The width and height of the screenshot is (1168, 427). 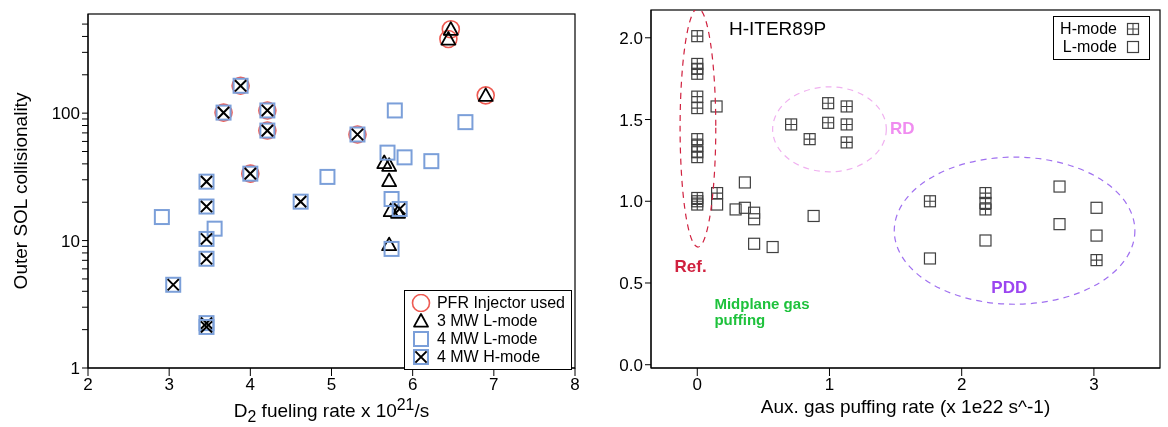 What do you see at coordinates (829, 385) in the screenshot?
I see `x-tick-label: 1` at bounding box center [829, 385].